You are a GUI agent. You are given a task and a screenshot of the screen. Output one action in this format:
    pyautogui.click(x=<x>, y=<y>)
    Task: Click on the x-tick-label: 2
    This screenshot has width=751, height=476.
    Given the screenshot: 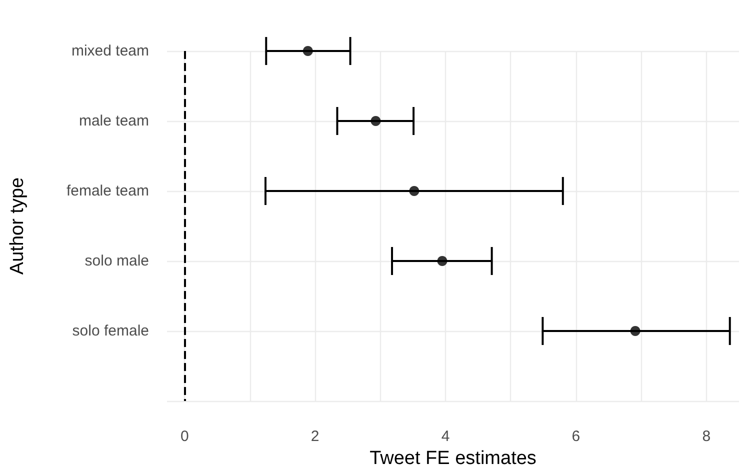 What is the action you would take?
    pyautogui.click(x=315, y=436)
    